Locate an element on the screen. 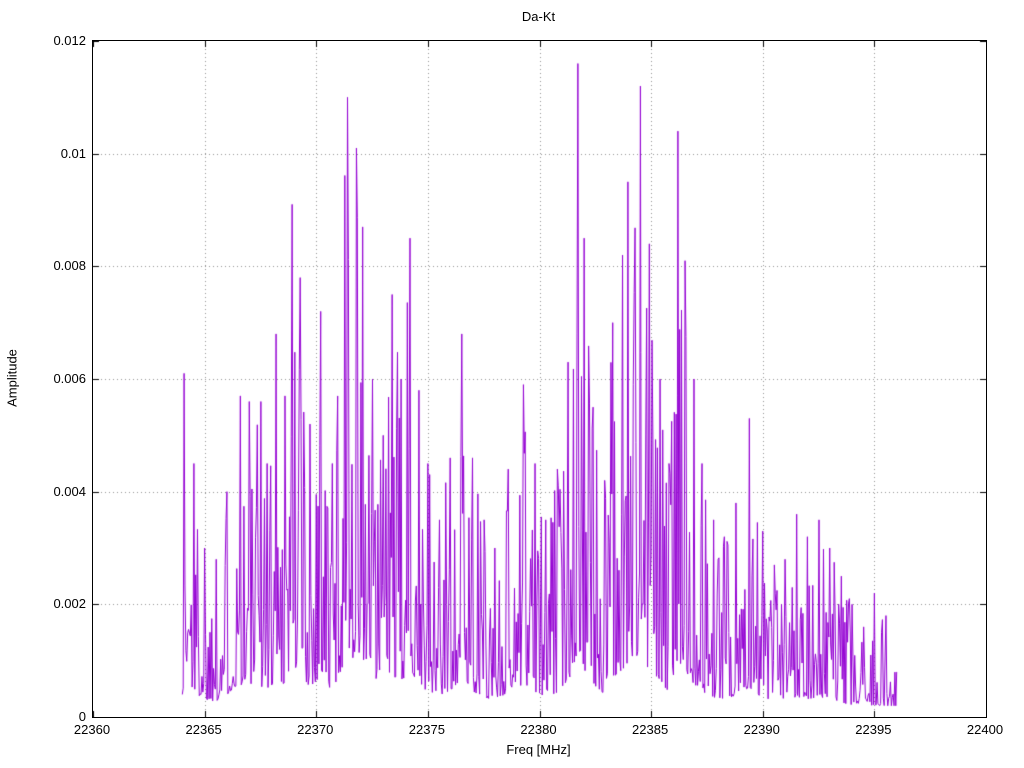 The width and height of the screenshot is (1024, 768). y-tick-label: 0.008 is located at coordinates (69, 266).